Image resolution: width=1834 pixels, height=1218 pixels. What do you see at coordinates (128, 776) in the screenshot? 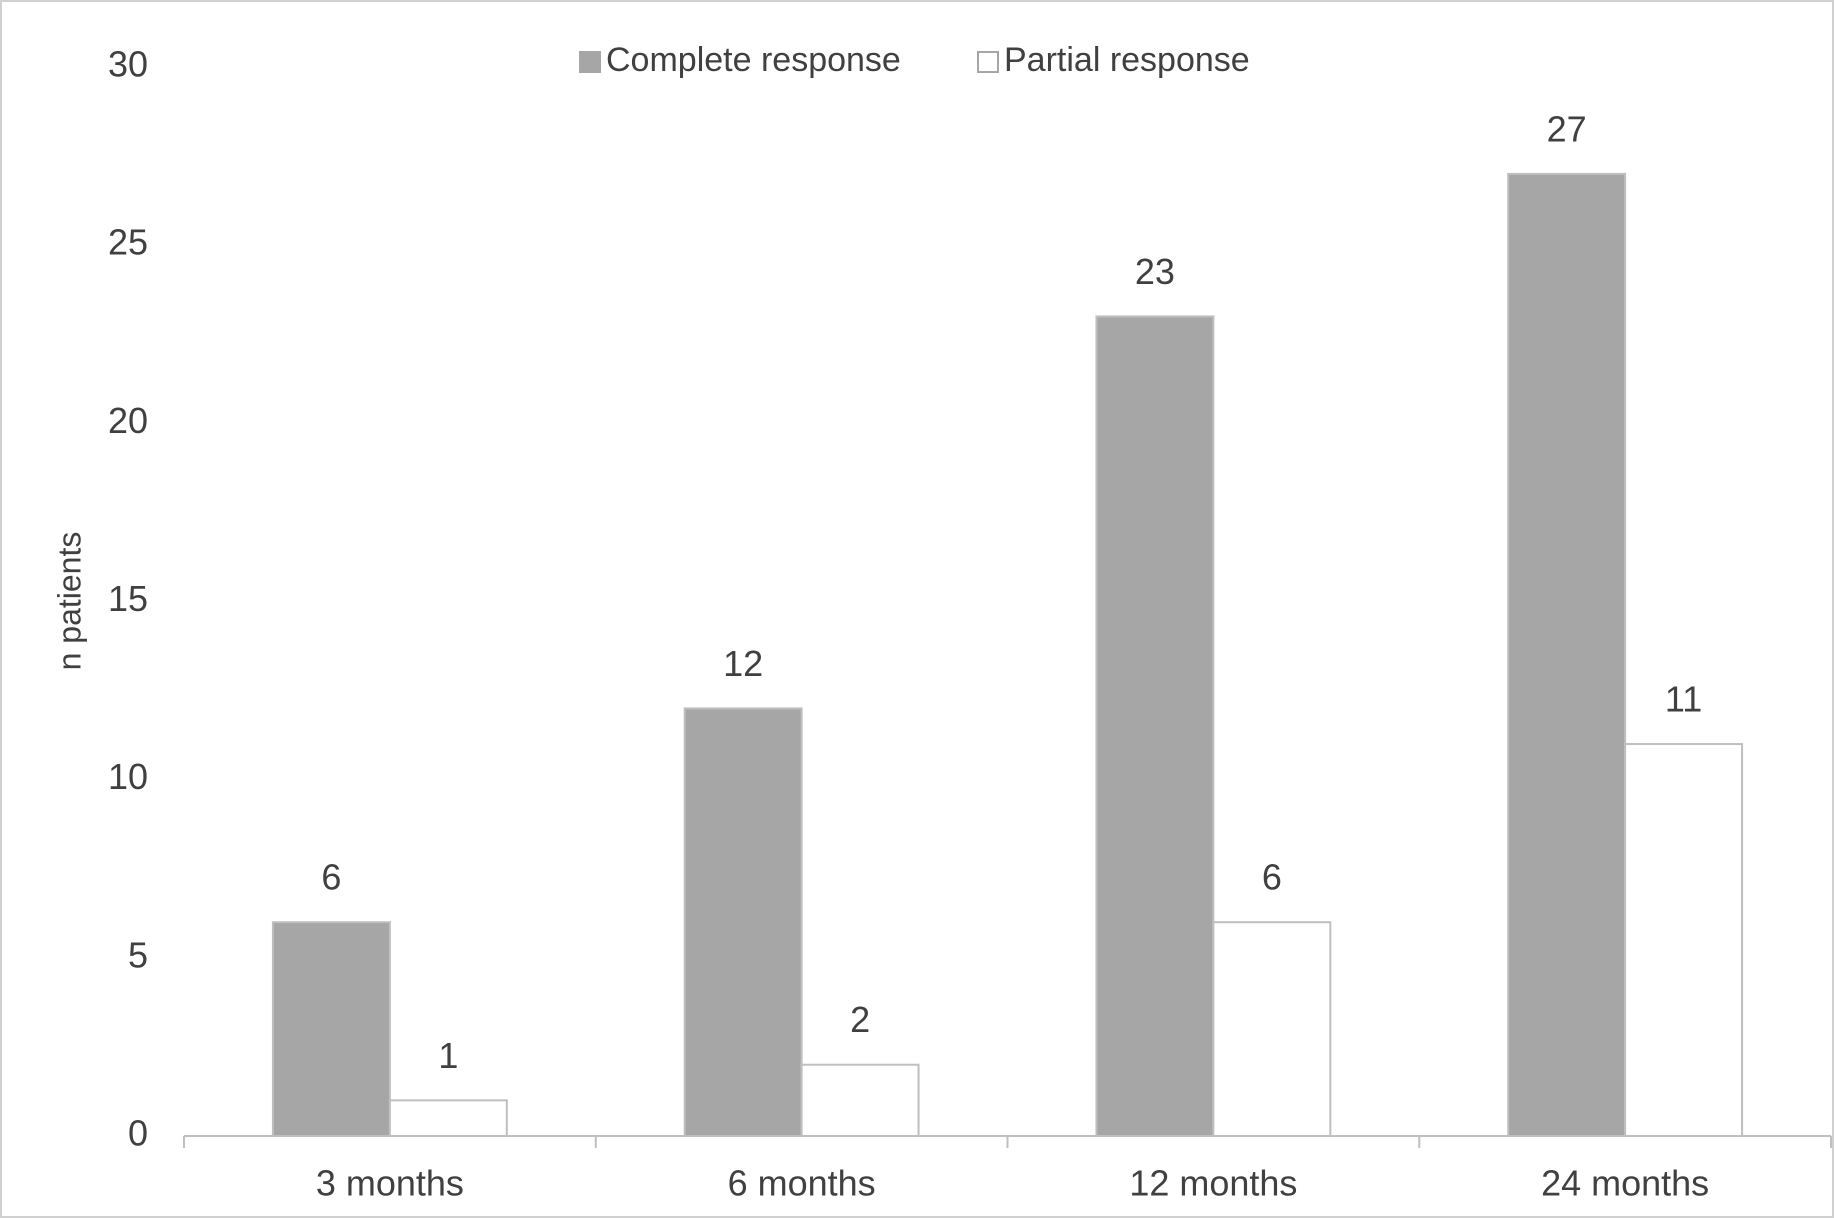
I see `y-tick-label: 10` at bounding box center [128, 776].